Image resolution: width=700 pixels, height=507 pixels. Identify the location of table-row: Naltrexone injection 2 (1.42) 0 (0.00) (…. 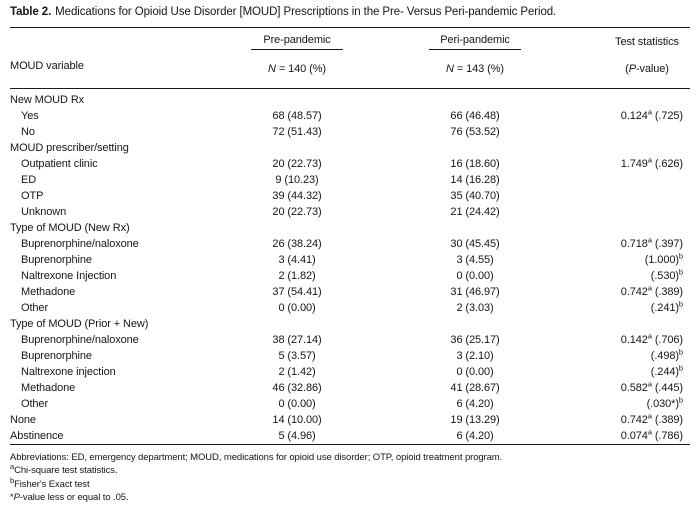
(350, 372).